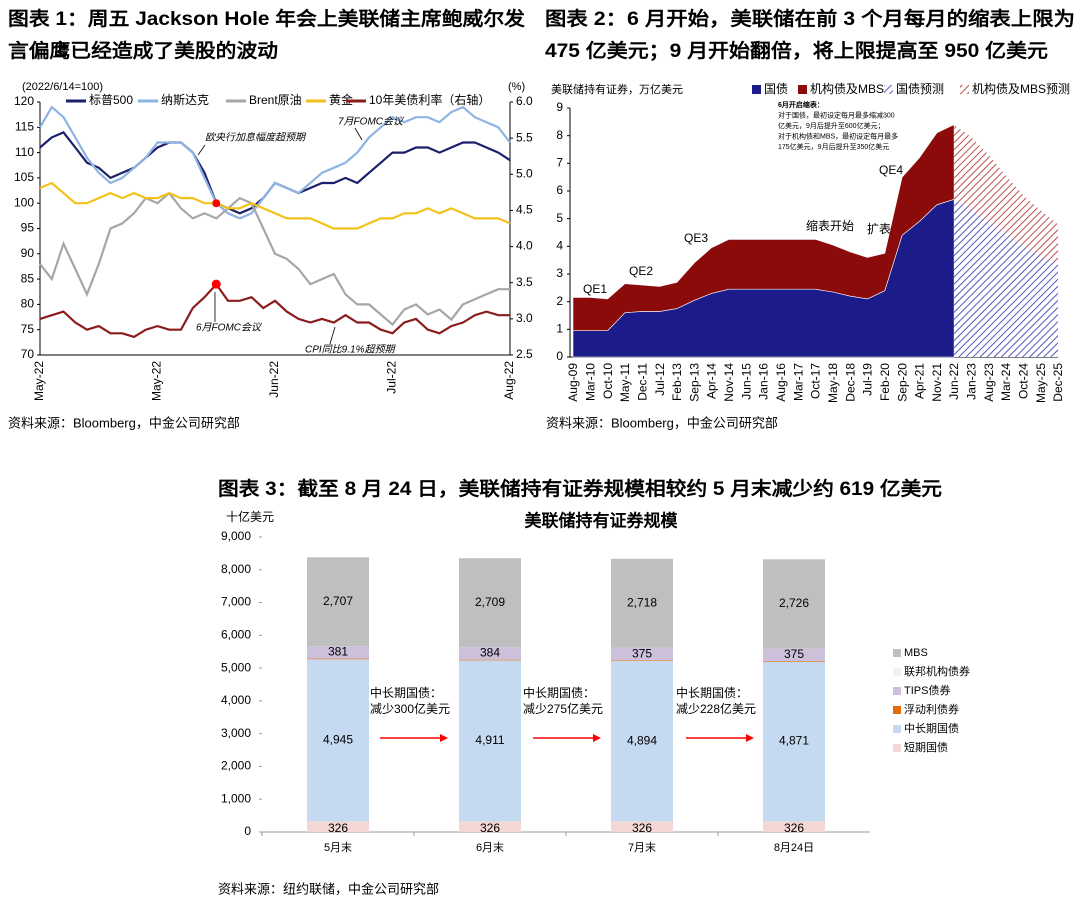 This screenshot has height=904, width=1080. Describe the element at coordinates (28, 354) in the screenshot. I see `y-tick-label: 70` at that location.